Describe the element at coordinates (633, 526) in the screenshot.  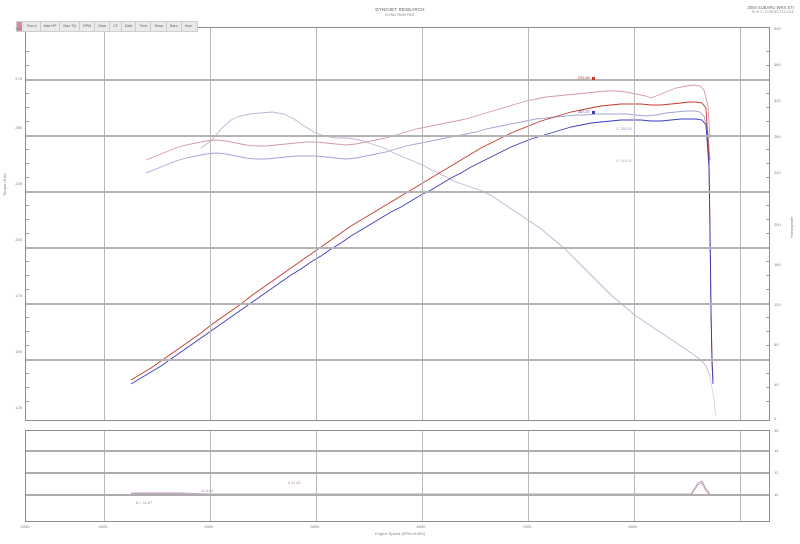
I see `x-tick: 8000` at that location.